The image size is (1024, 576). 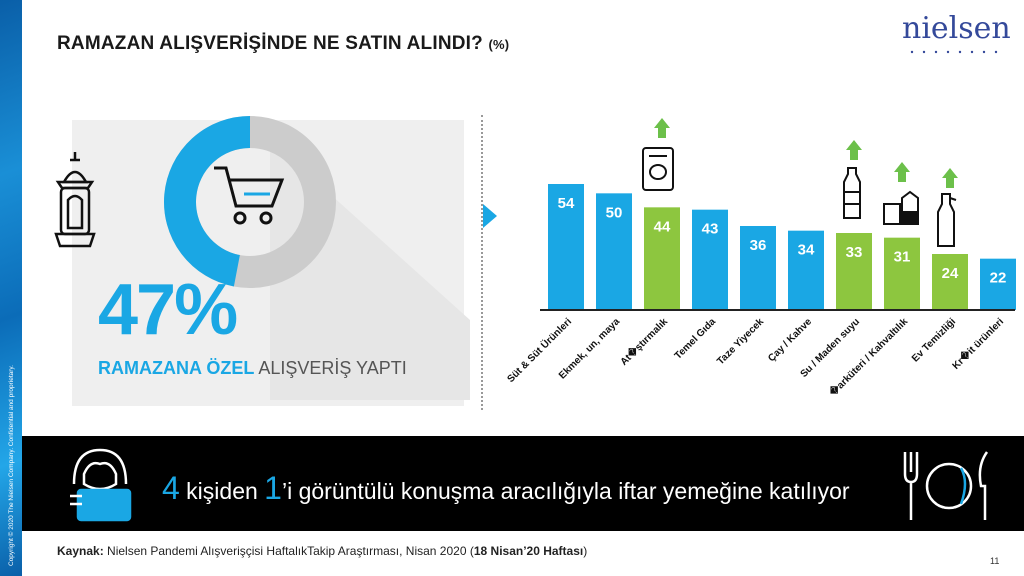 What do you see at coordinates (75, 200) in the screenshot?
I see `lantern-icon` at bounding box center [75, 200].